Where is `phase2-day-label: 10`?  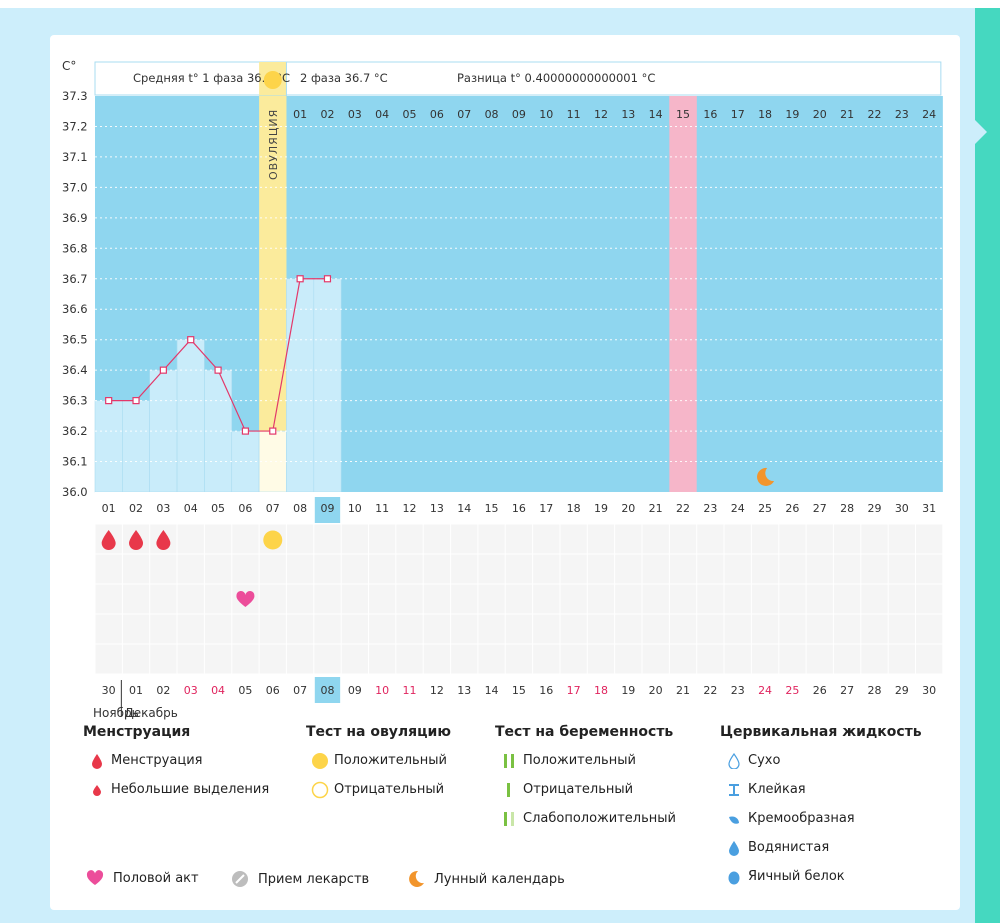
phase2-day-label: 10 is located at coordinates (546, 114).